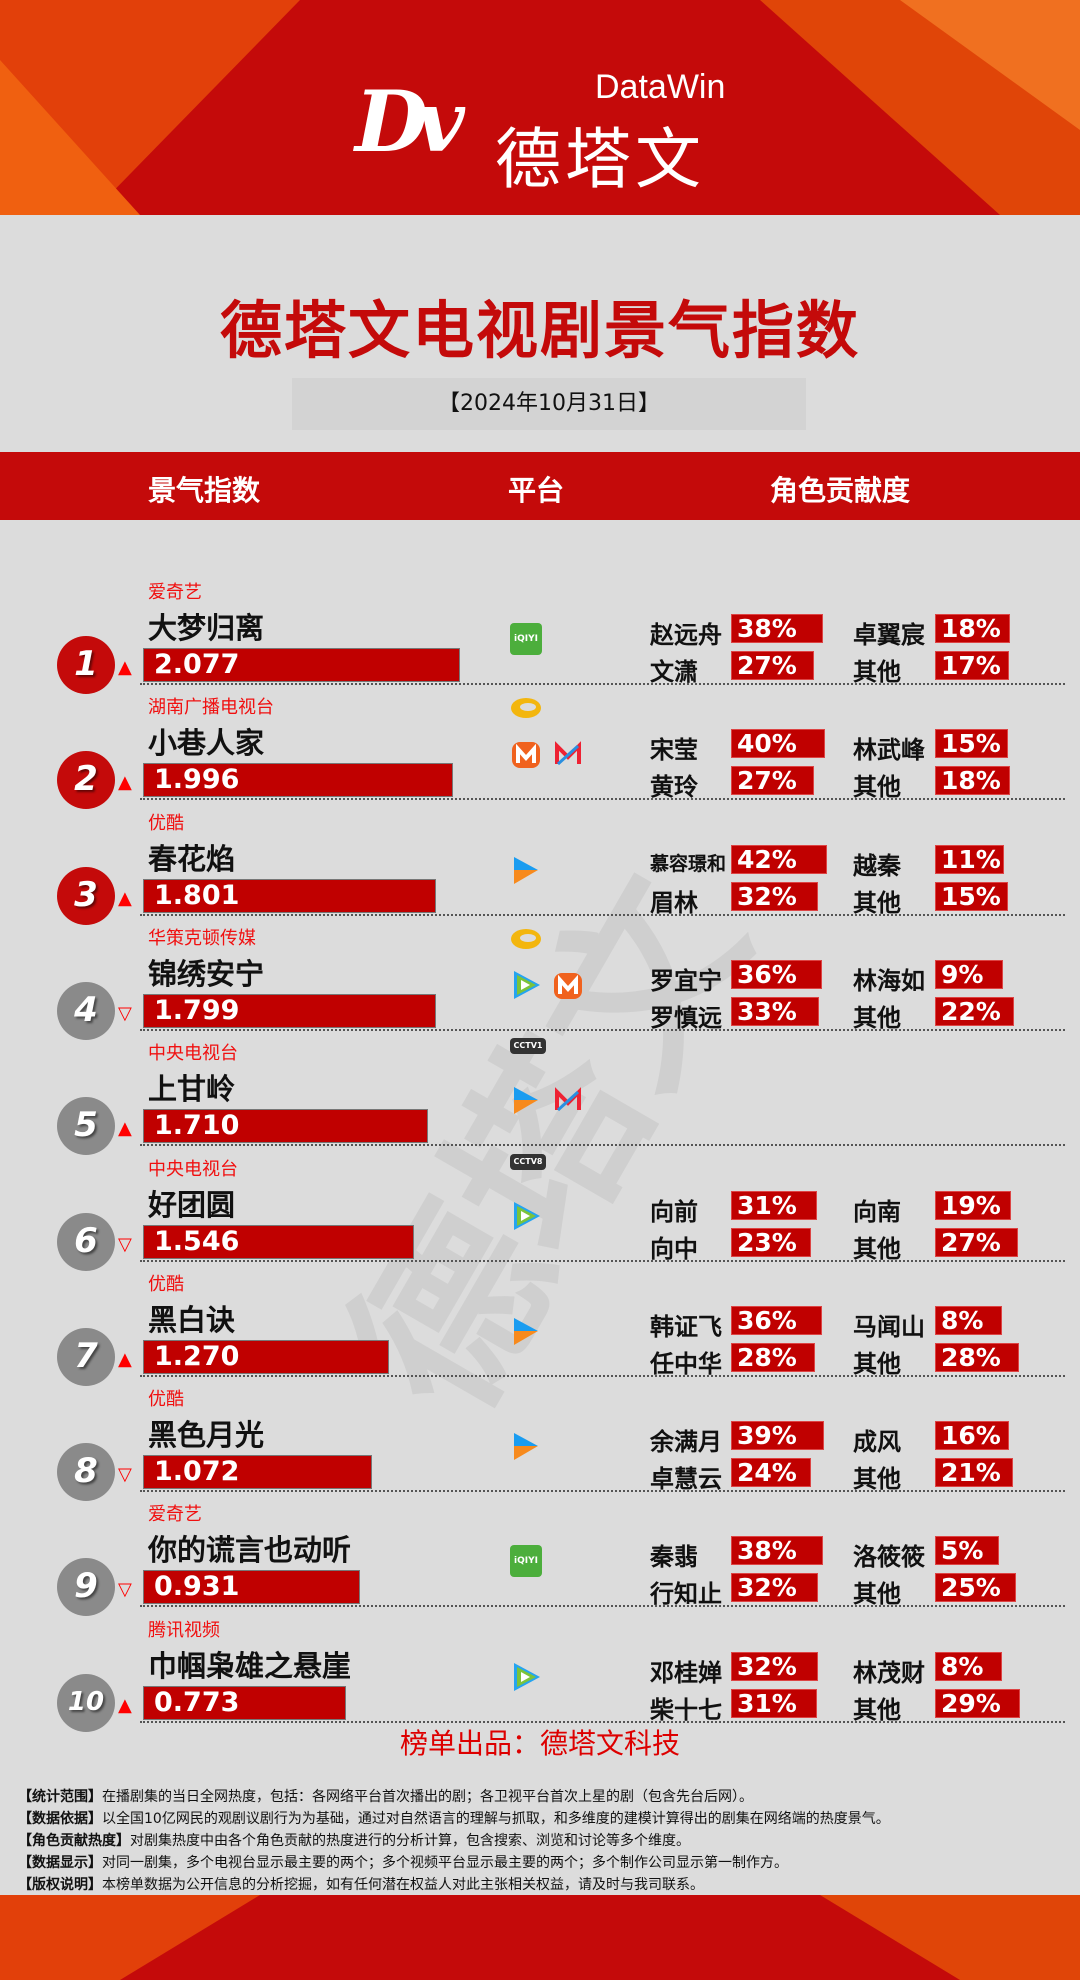 The image size is (1080, 1980). What do you see at coordinates (674, 672) in the screenshot?
I see `role-name: 文潇` at bounding box center [674, 672].